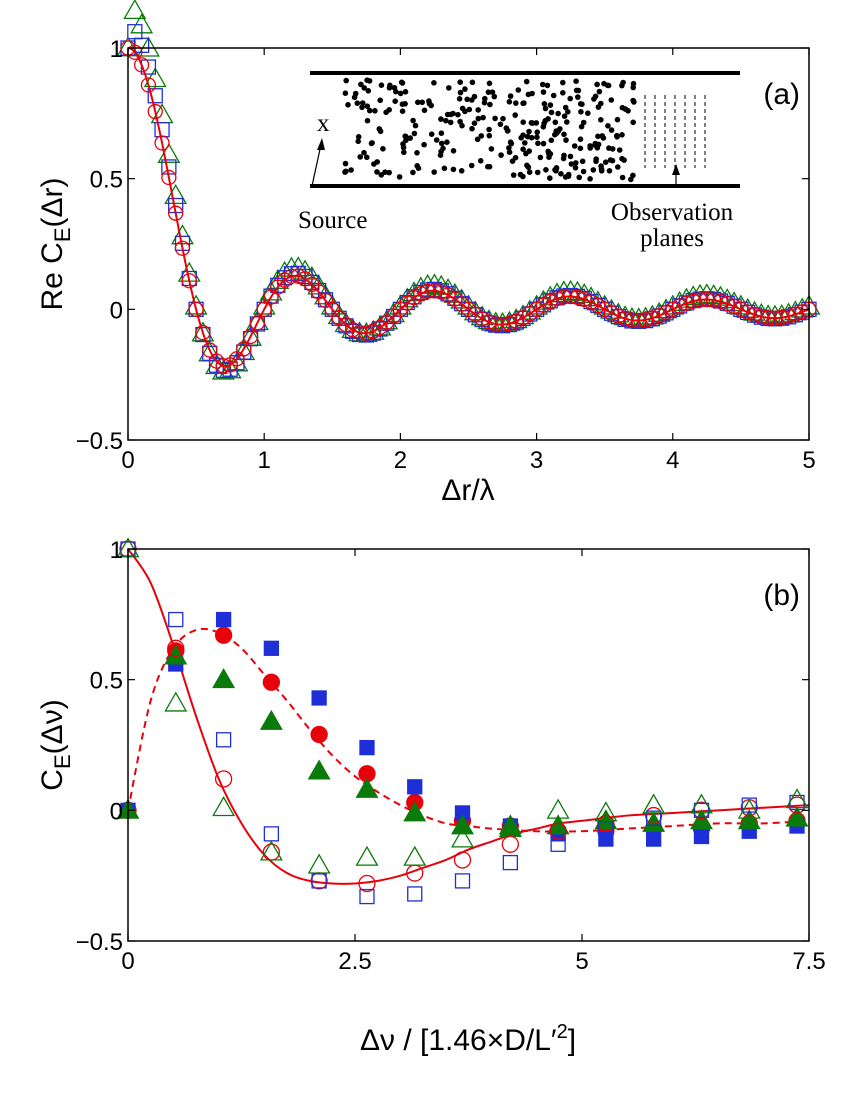 The image size is (852, 1102). What do you see at coordinates (468, 730) in the screenshot?
I see `panel-b-dashed-theory-line` at bounding box center [468, 730].